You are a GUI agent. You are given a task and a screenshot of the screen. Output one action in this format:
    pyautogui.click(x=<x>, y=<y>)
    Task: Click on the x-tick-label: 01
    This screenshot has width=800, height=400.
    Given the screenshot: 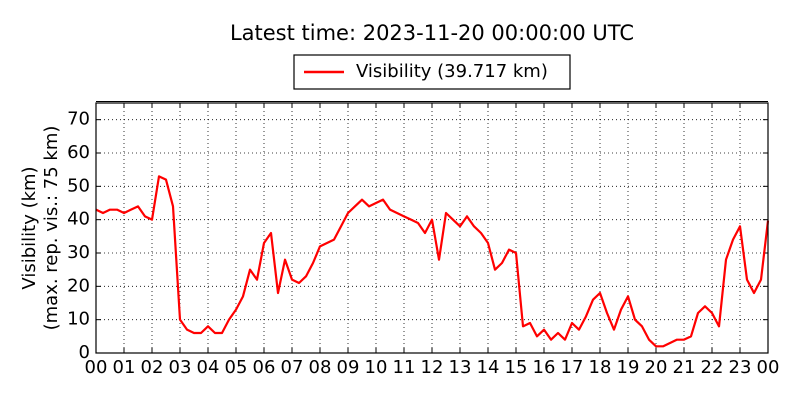 What is the action you would take?
    pyautogui.click(x=124, y=367)
    